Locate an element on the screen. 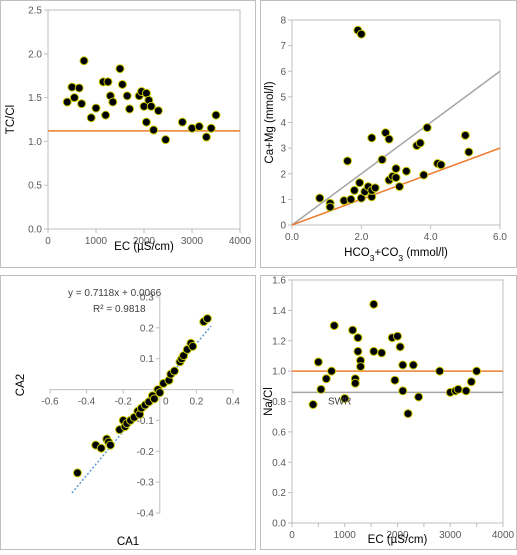  y-tick-label: 4 is located at coordinates (283, 123).